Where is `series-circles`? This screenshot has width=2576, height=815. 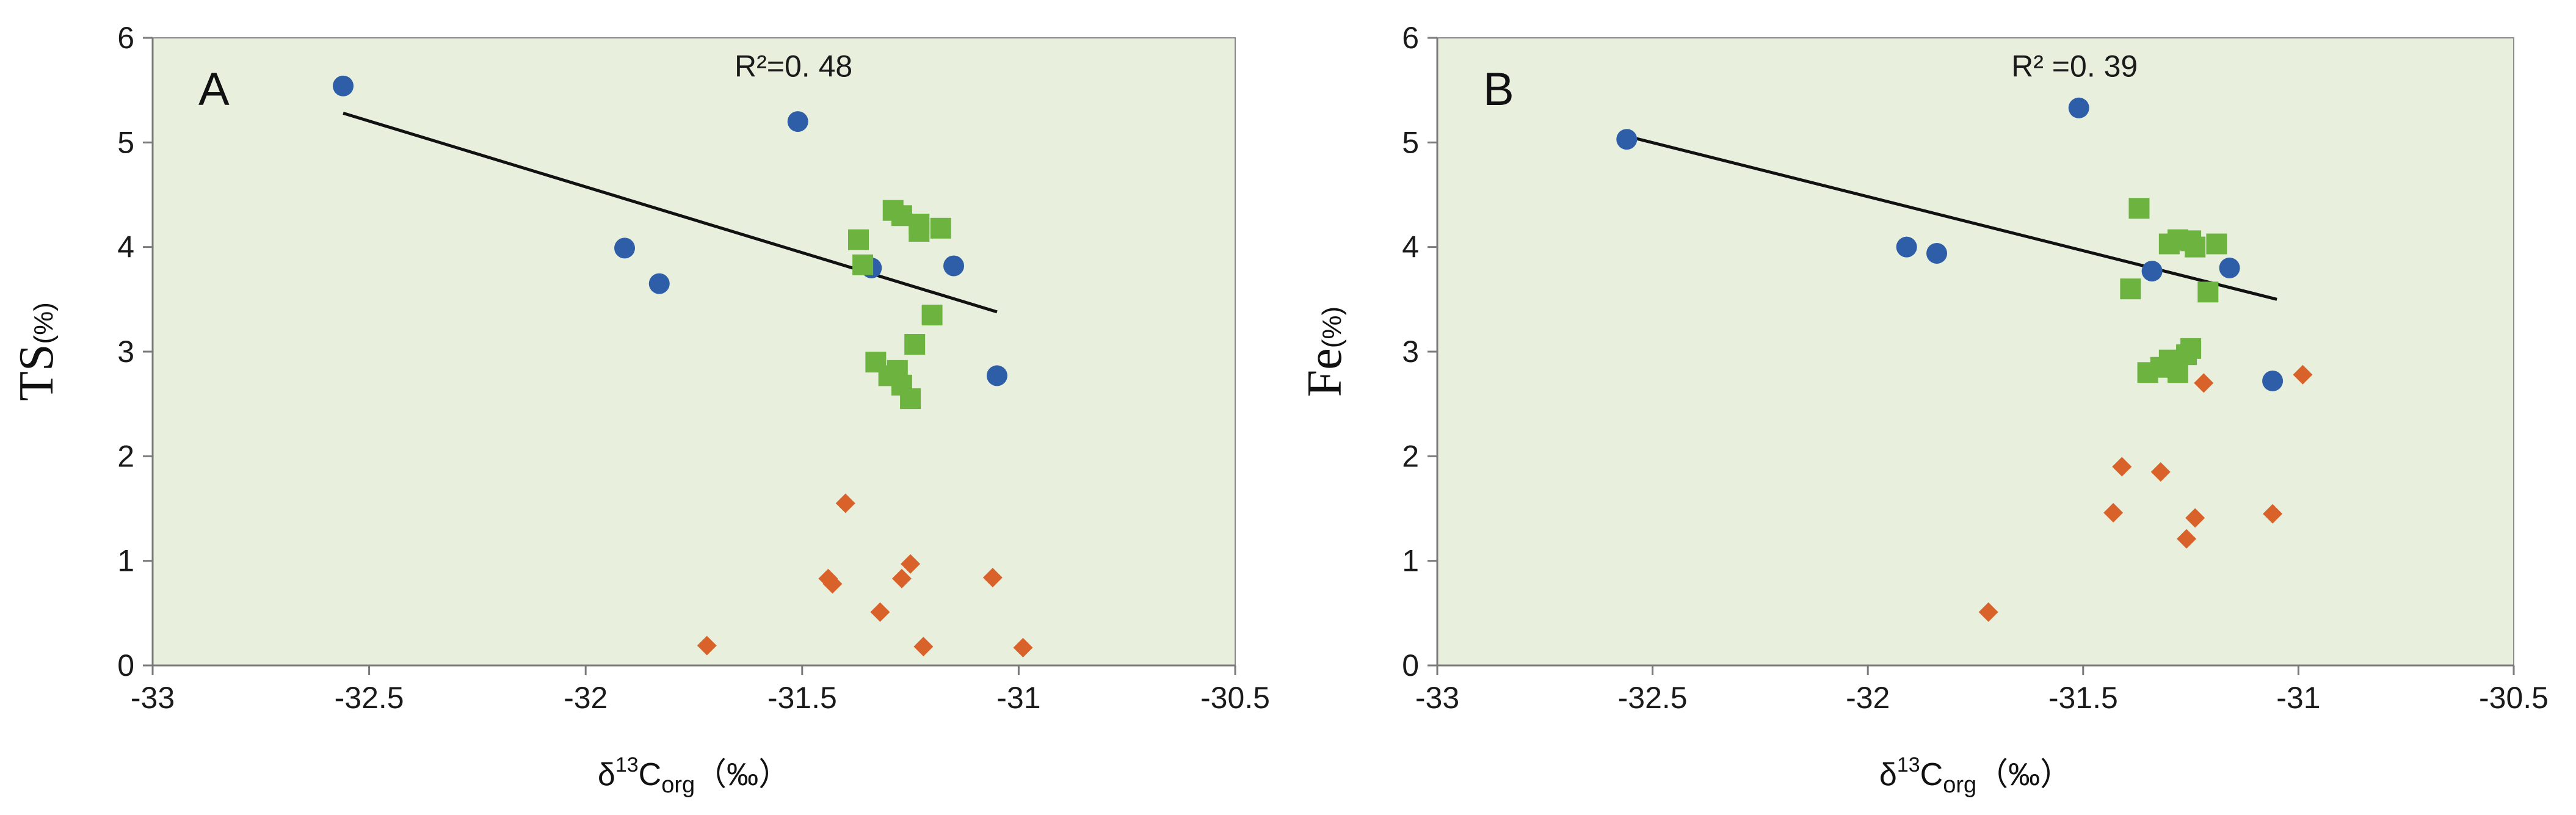 series-circles is located at coordinates (1950, 244).